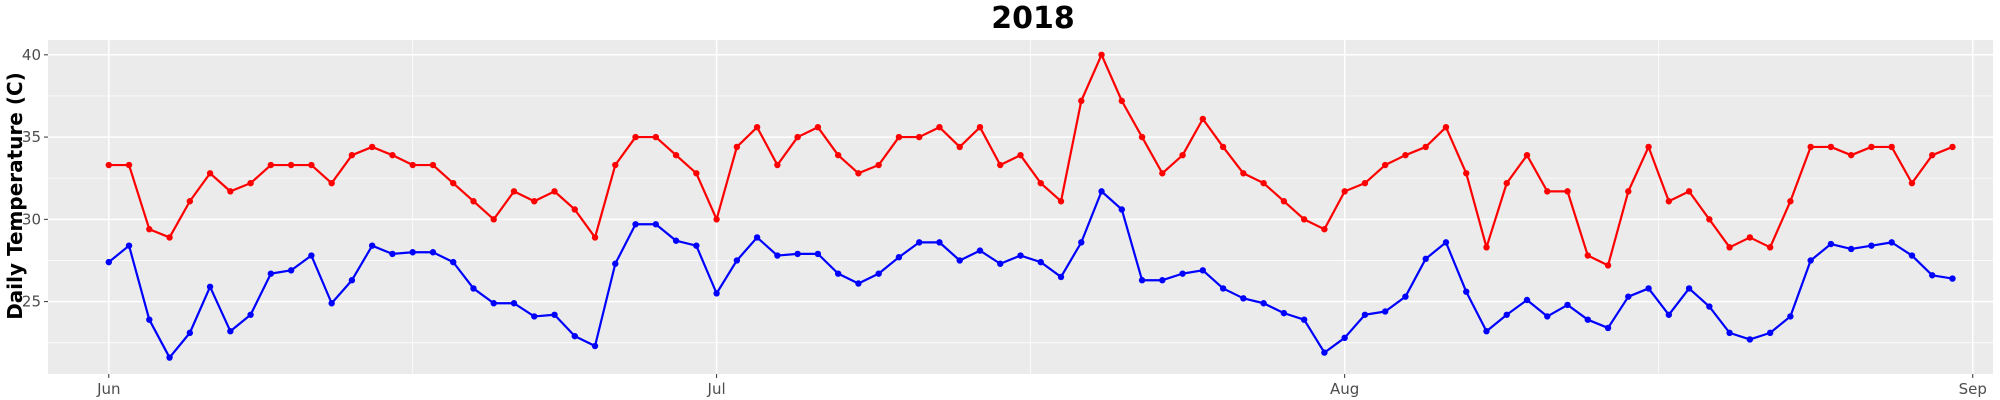 This screenshot has width=2000, height=400. What do you see at coordinates (31, 219) in the screenshot?
I see `y-tick-label: 30` at bounding box center [31, 219].